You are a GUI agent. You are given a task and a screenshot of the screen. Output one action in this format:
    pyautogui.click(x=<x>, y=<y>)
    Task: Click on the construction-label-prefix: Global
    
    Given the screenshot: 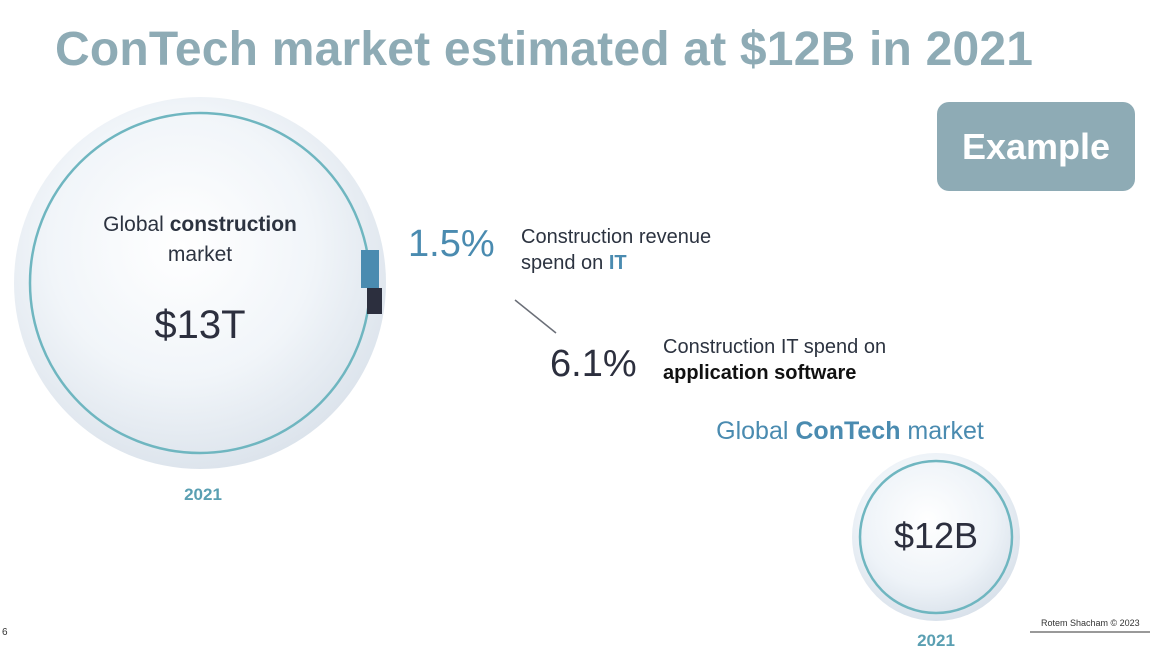 What is the action you would take?
    pyautogui.click(x=136, y=224)
    